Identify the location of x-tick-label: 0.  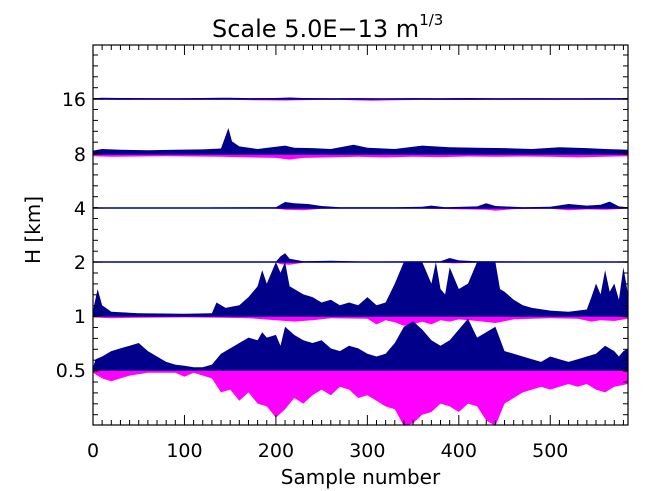
(93, 451).